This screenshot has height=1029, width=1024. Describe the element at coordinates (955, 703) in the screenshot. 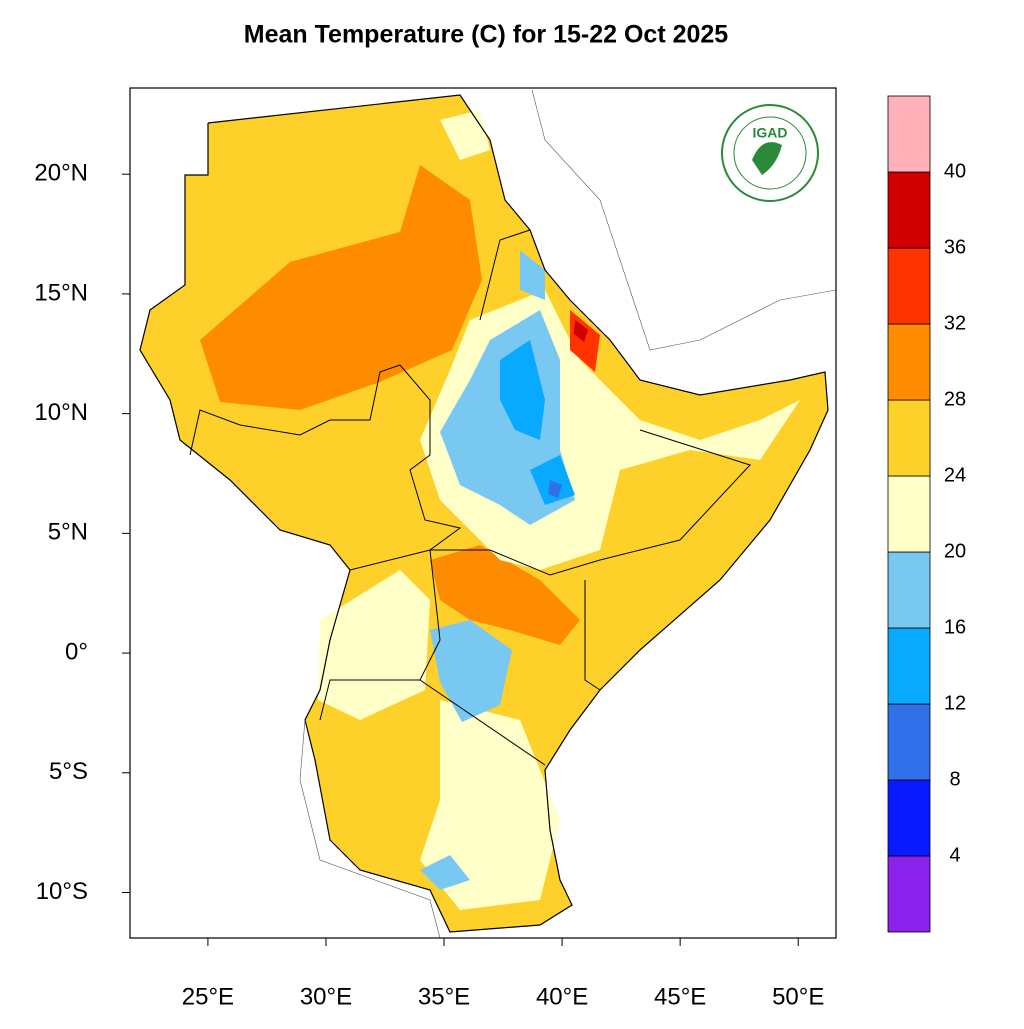

I see `colorbar-label: 12` at that location.